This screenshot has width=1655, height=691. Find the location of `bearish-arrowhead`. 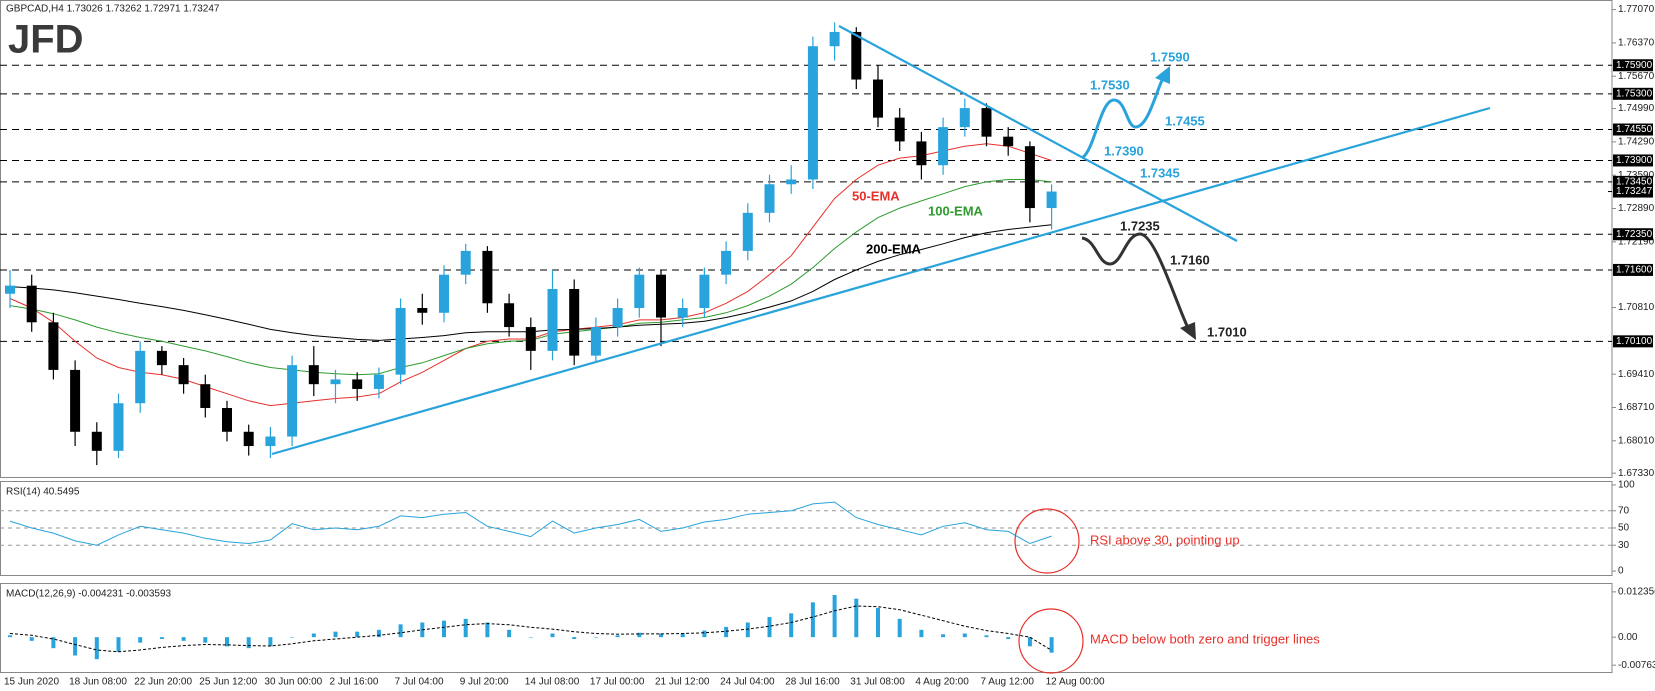

bearish-arrowhead is located at coordinates (1188, 331).